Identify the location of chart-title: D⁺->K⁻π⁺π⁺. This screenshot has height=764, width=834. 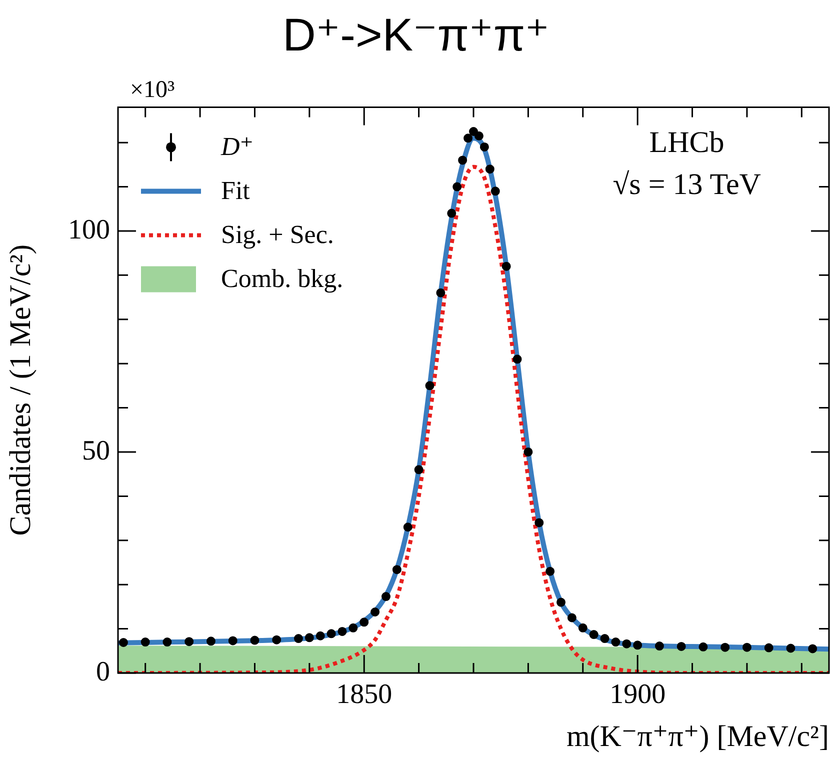
(416, 34).